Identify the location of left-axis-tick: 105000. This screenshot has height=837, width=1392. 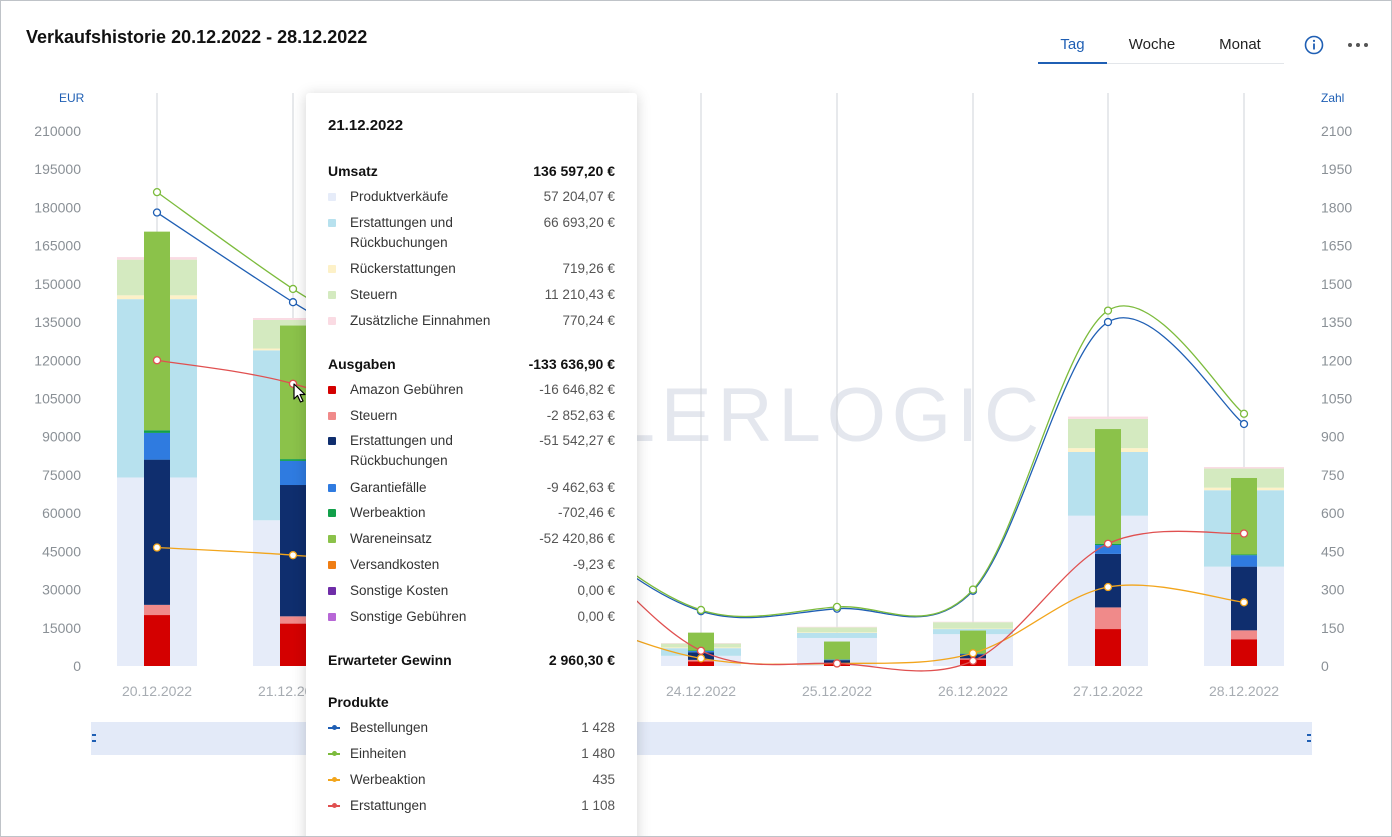
(57, 399).